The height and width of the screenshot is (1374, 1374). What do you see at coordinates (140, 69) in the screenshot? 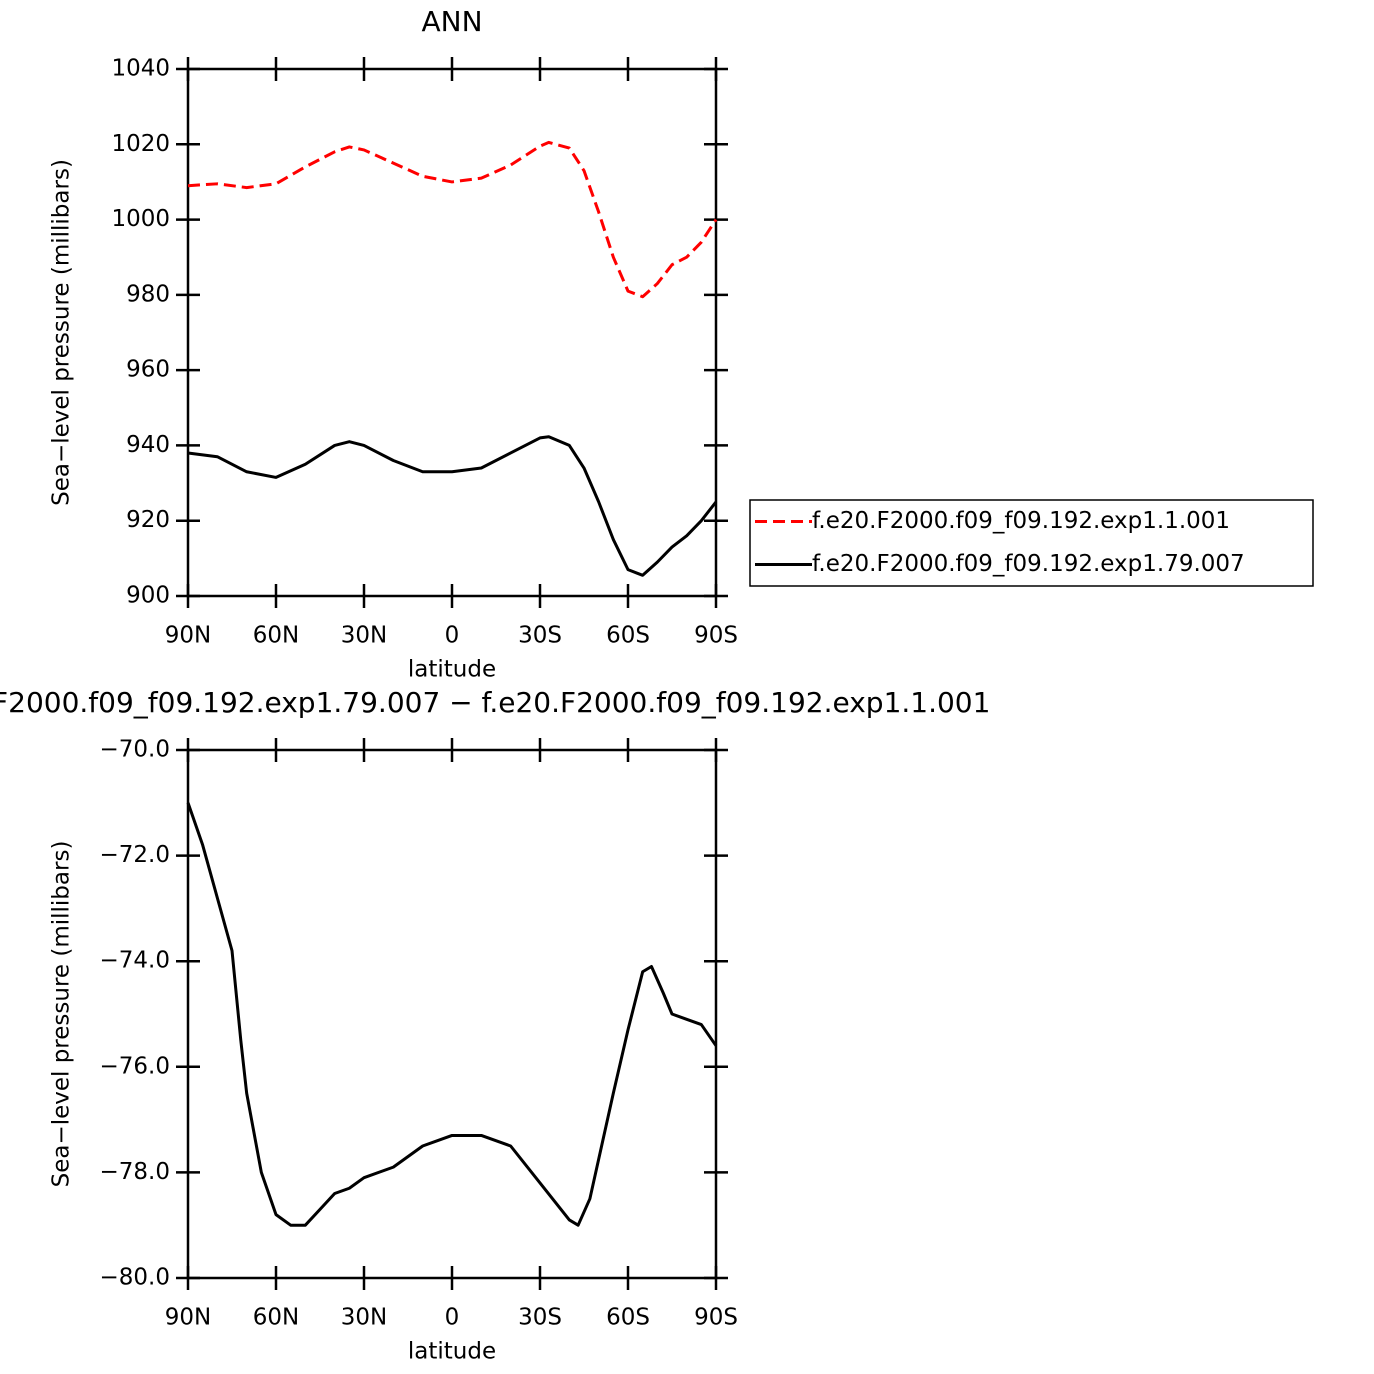
I see `y-tick-label: 1040` at bounding box center [140, 69].